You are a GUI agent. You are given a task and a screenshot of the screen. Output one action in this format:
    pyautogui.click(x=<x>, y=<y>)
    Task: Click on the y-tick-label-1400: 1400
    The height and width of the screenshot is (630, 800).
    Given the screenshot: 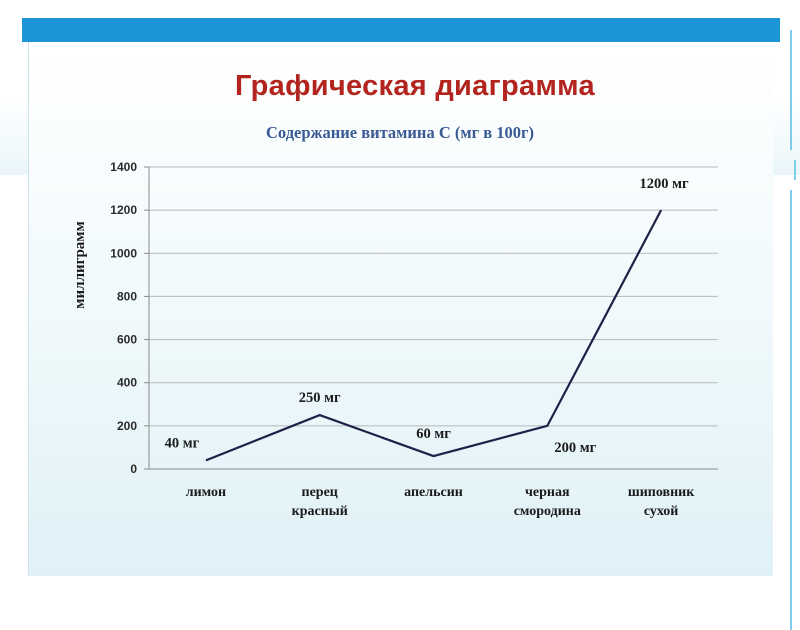 What is the action you would take?
    pyautogui.click(x=123, y=167)
    